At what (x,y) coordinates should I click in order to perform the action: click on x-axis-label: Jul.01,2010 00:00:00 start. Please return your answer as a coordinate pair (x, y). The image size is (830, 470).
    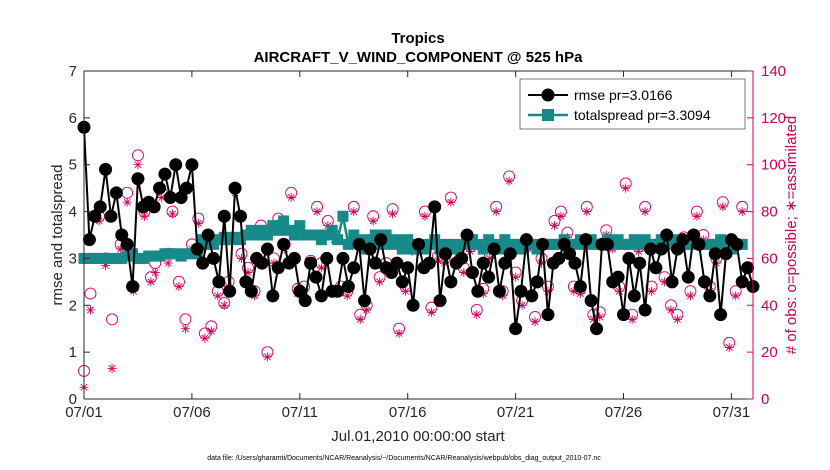
    Looking at the image, I should click on (418, 436).